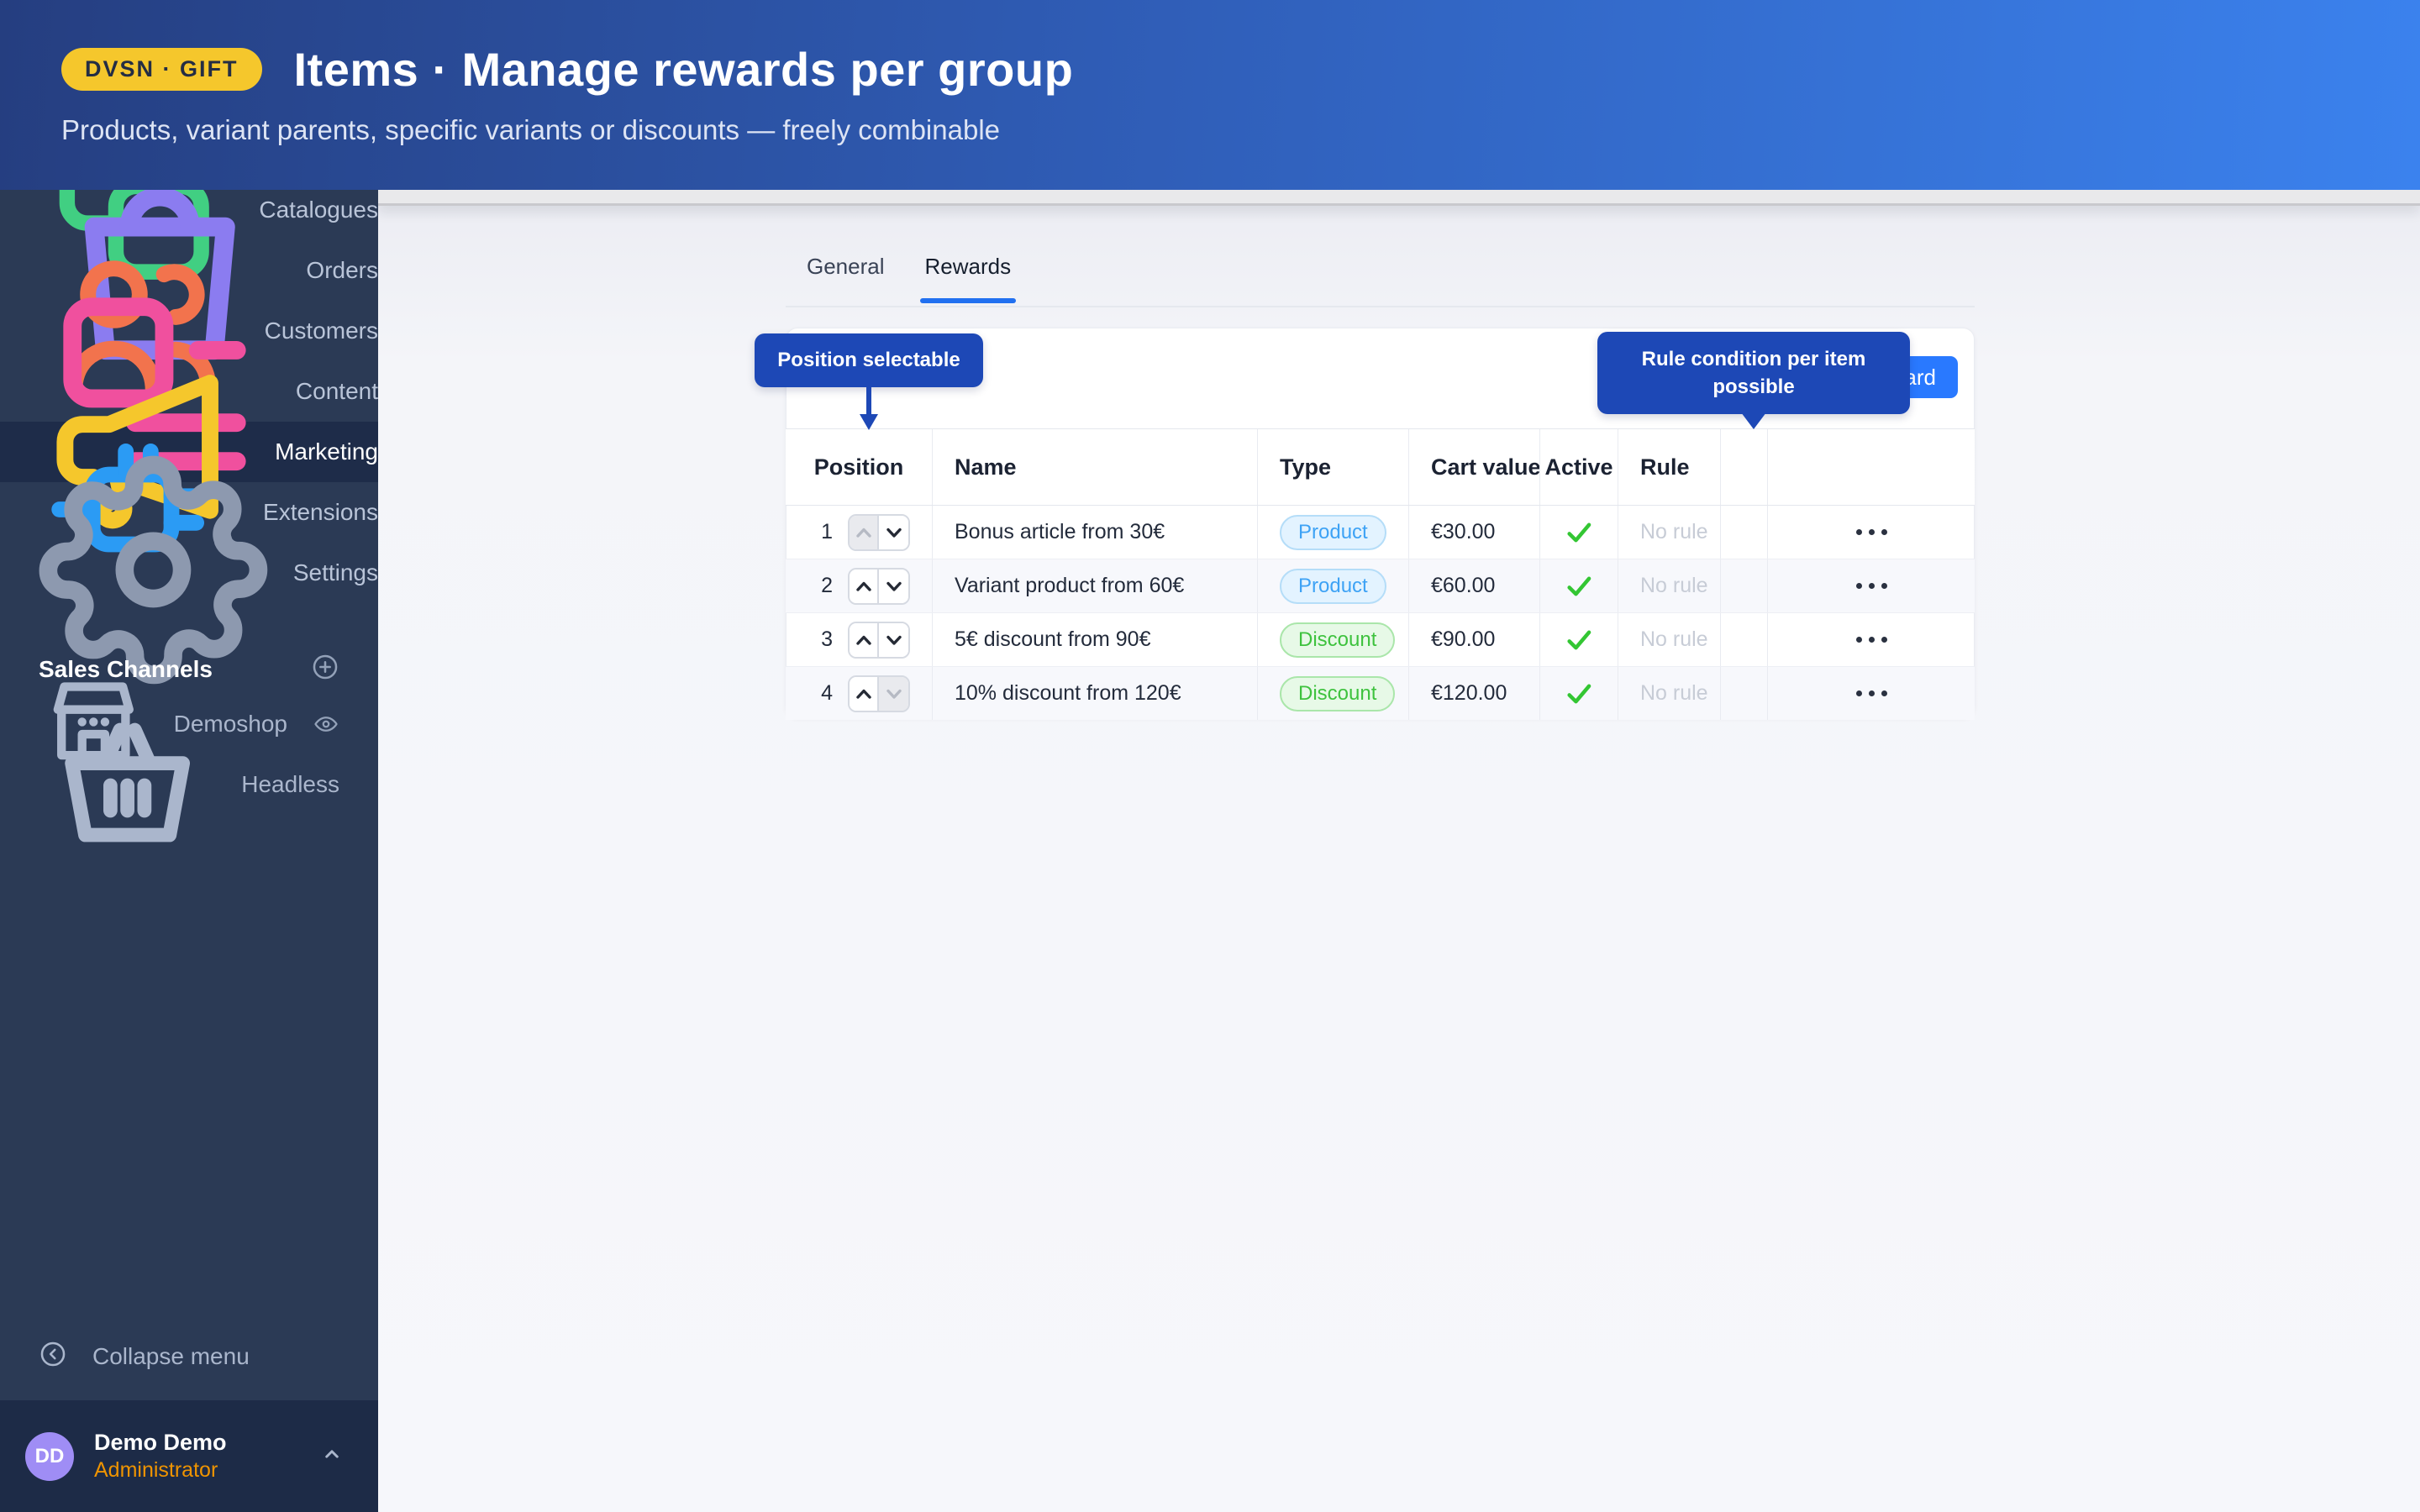 Image resolution: width=2420 pixels, height=1512 pixels. Describe the element at coordinates (1753, 420) in the screenshot. I see `rule-tooltip-caret` at that location.